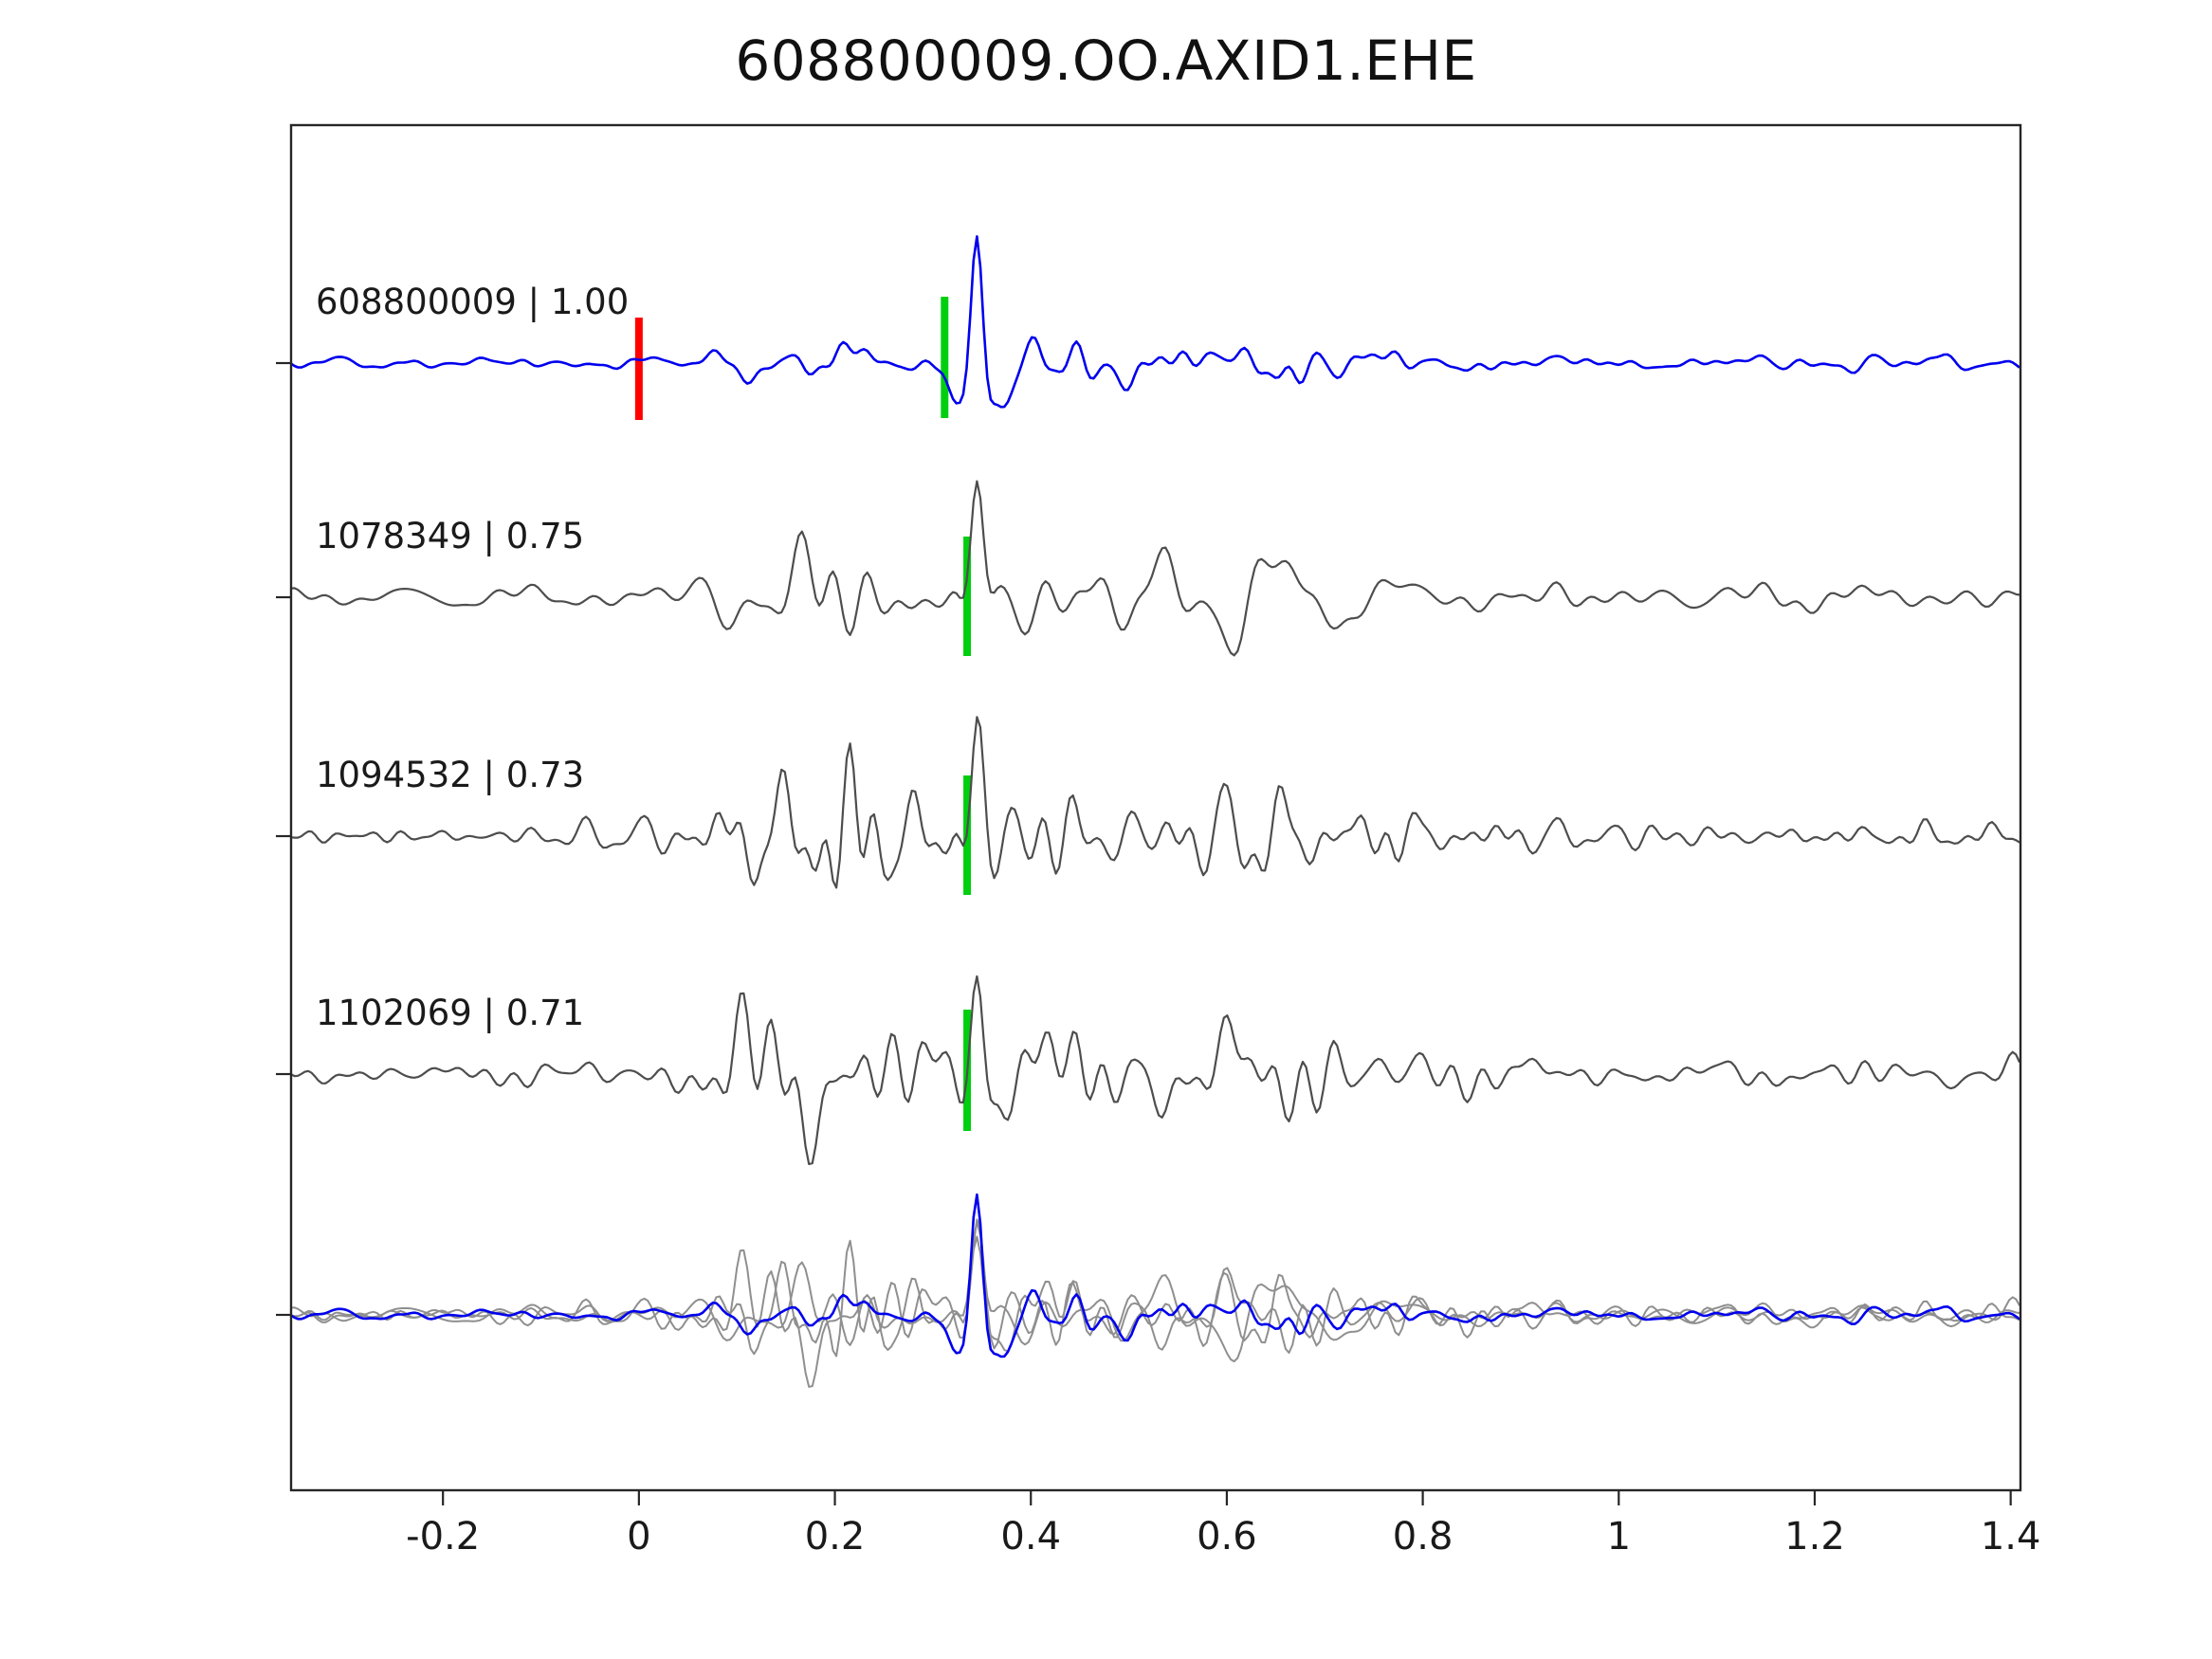 Image resolution: width=2212 pixels, height=1659 pixels. Describe the element at coordinates (2011, 1537) in the screenshot. I see `x-tick-label: 1.4` at that location.